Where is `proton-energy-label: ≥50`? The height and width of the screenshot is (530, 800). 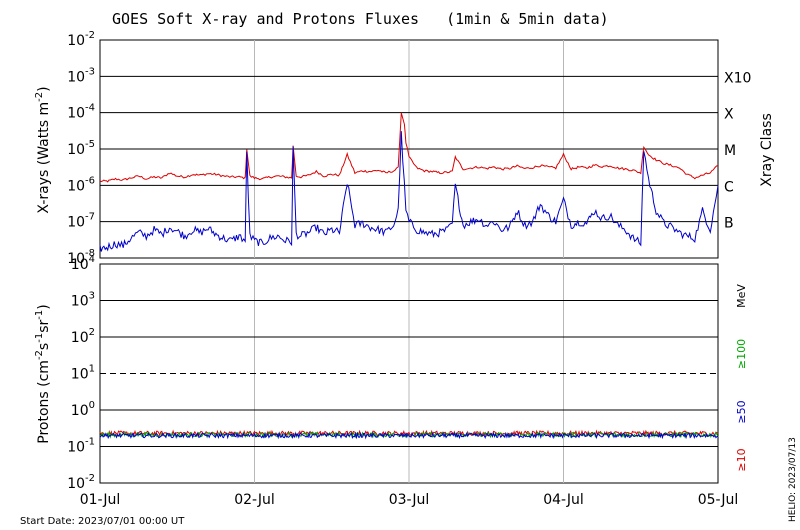 proton-energy-label: ≥50 is located at coordinates (741, 411).